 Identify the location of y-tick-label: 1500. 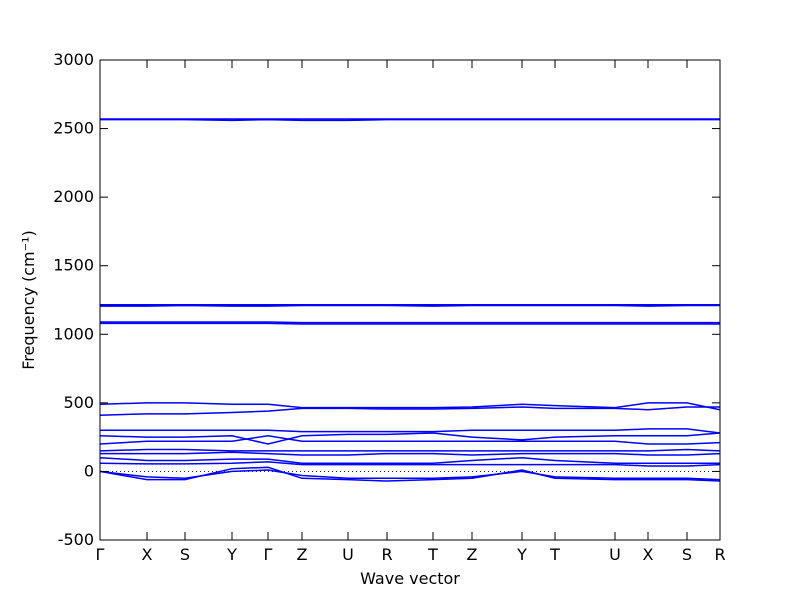
(73, 265).